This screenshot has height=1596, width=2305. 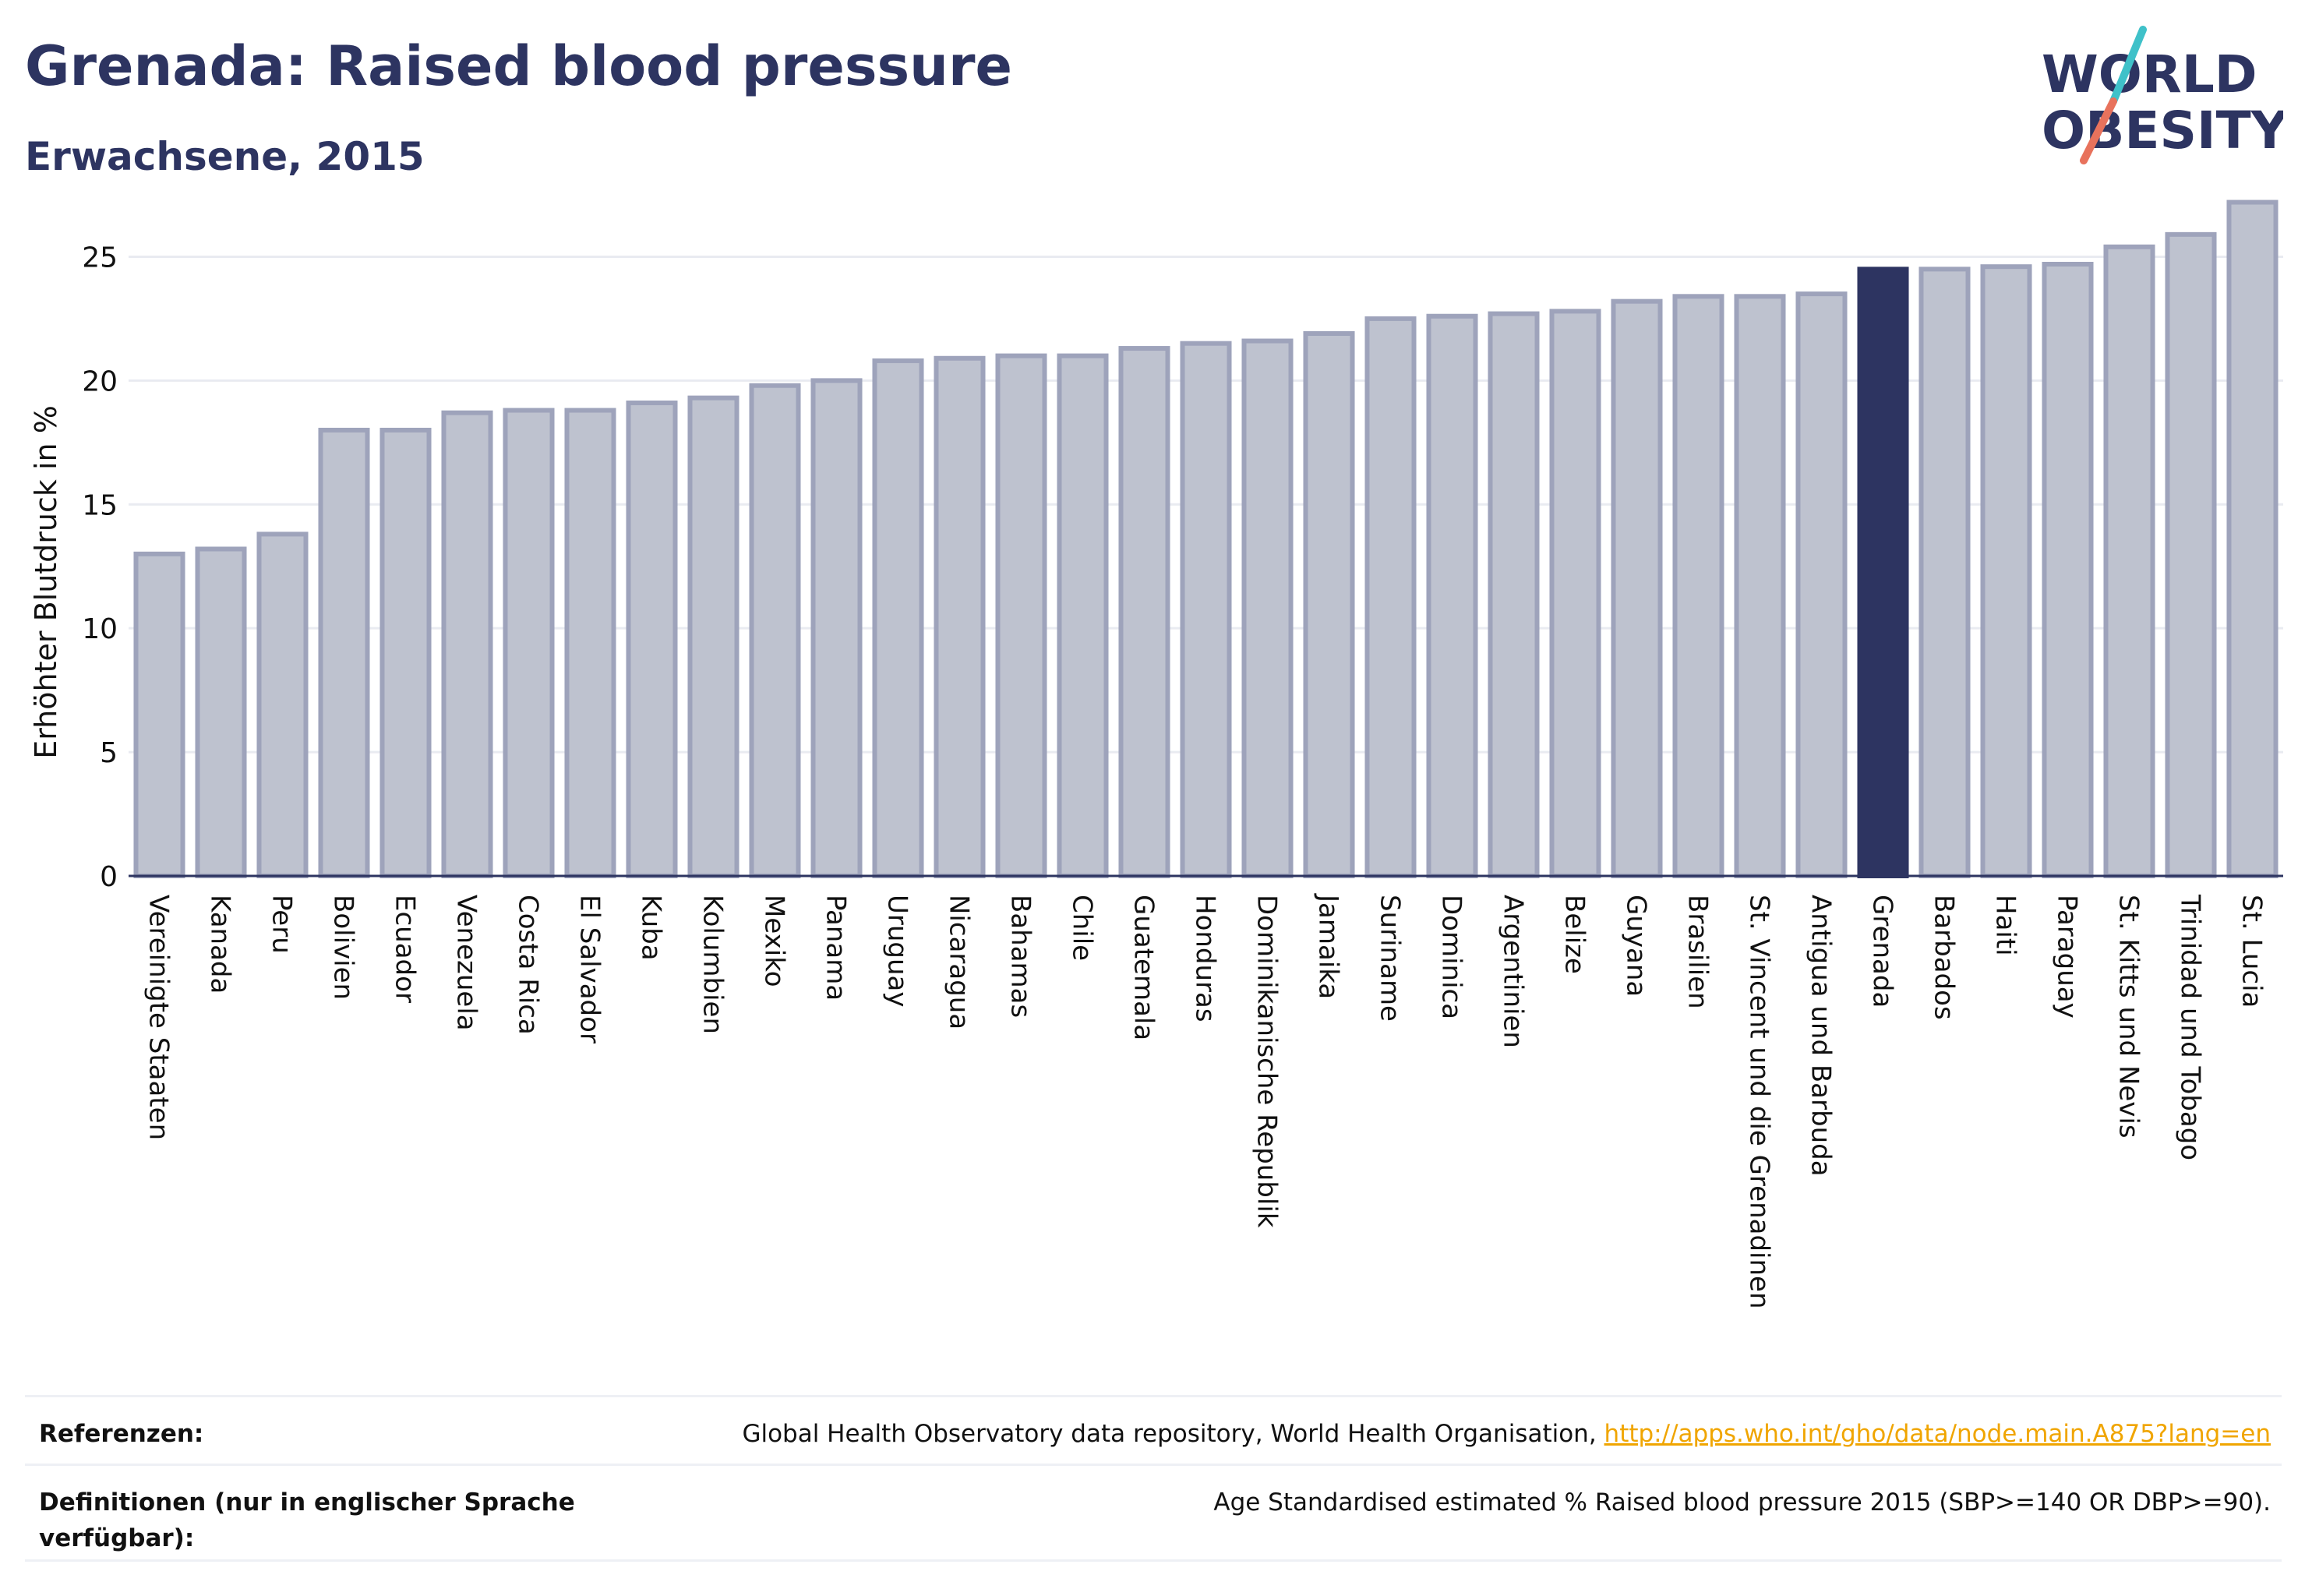 I want to click on x-tick-label: Guyana, so click(x=1636, y=946).